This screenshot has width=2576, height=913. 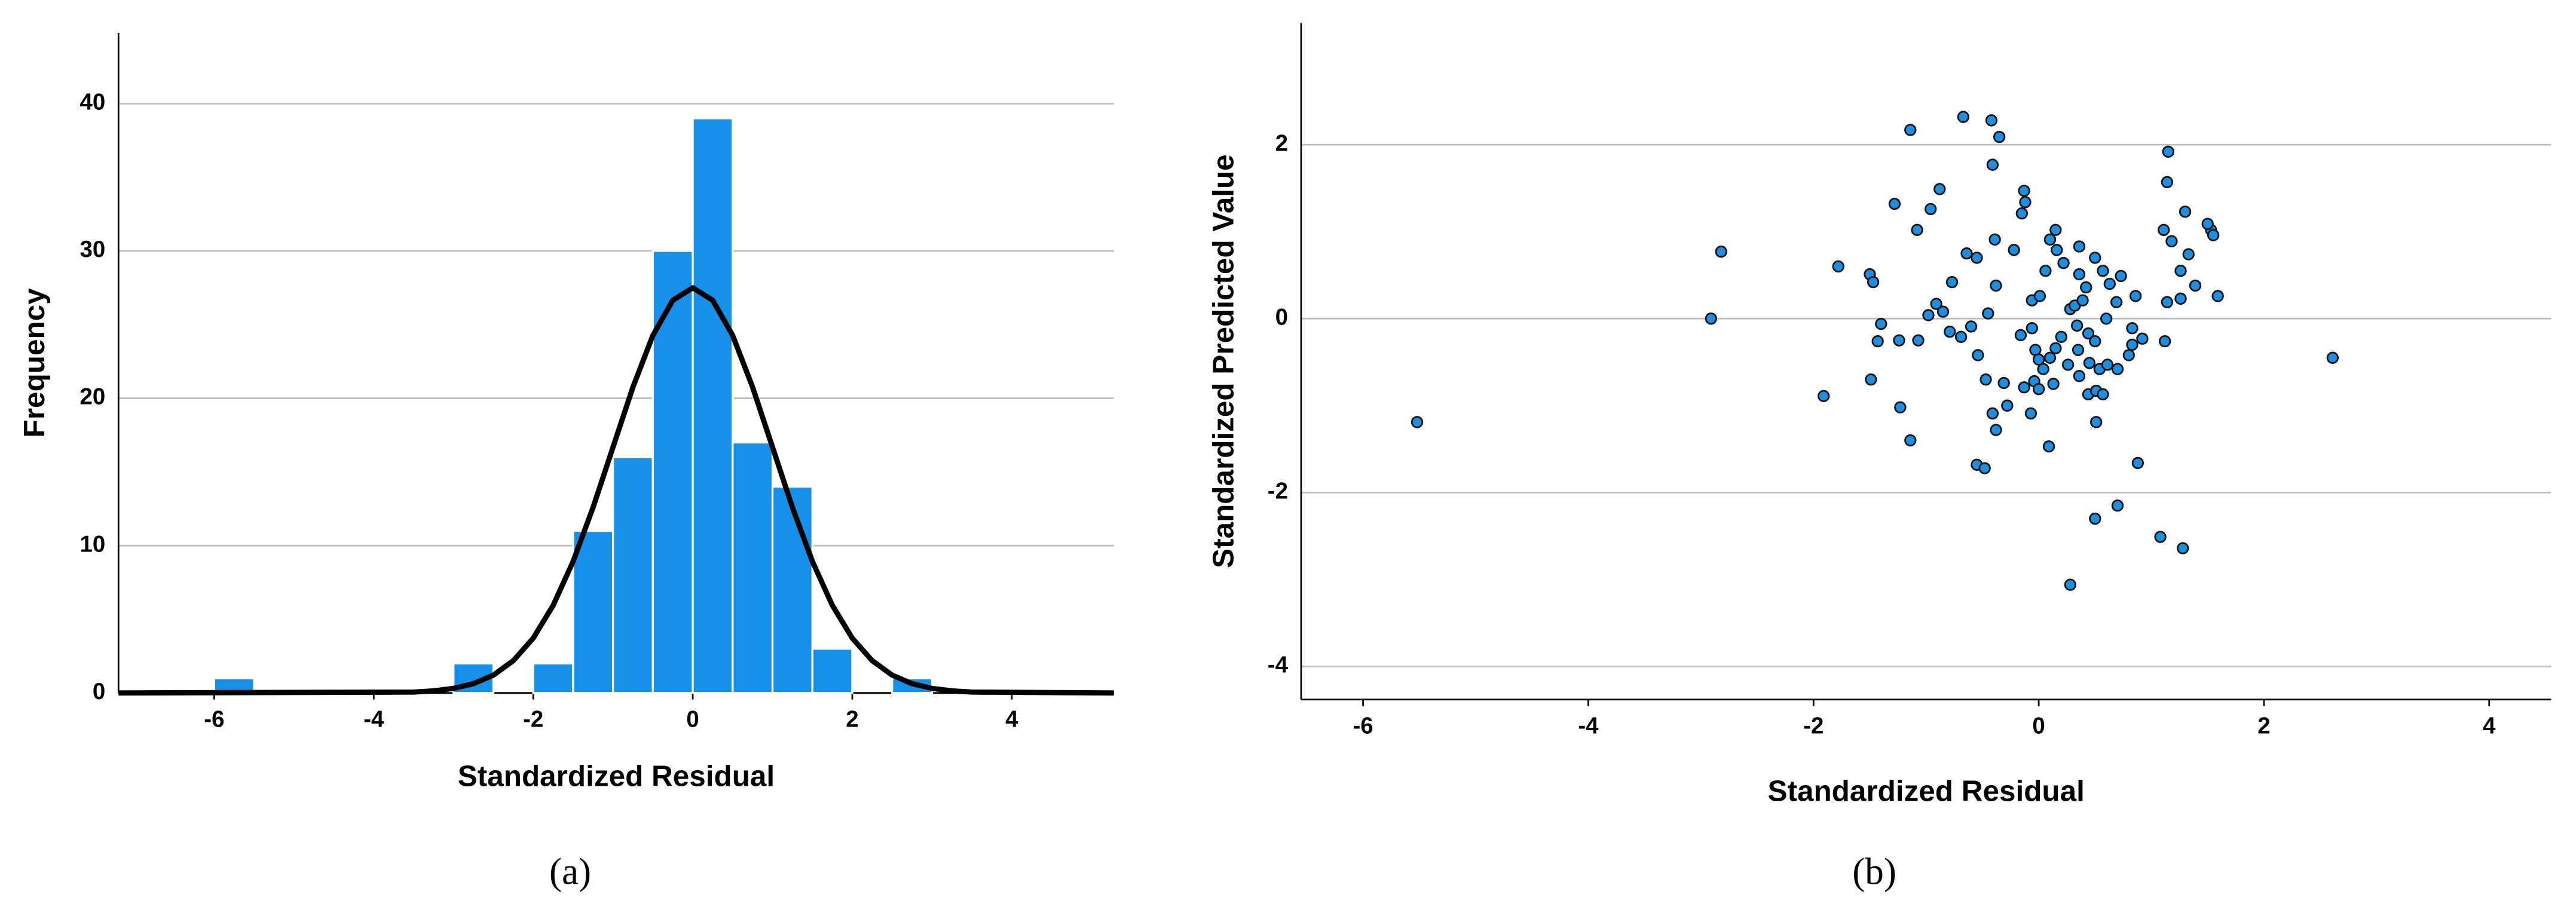 What do you see at coordinates (692, 720) in the screenshot?
I see `x-tick-label: 0` at bounding box center [692, 720].